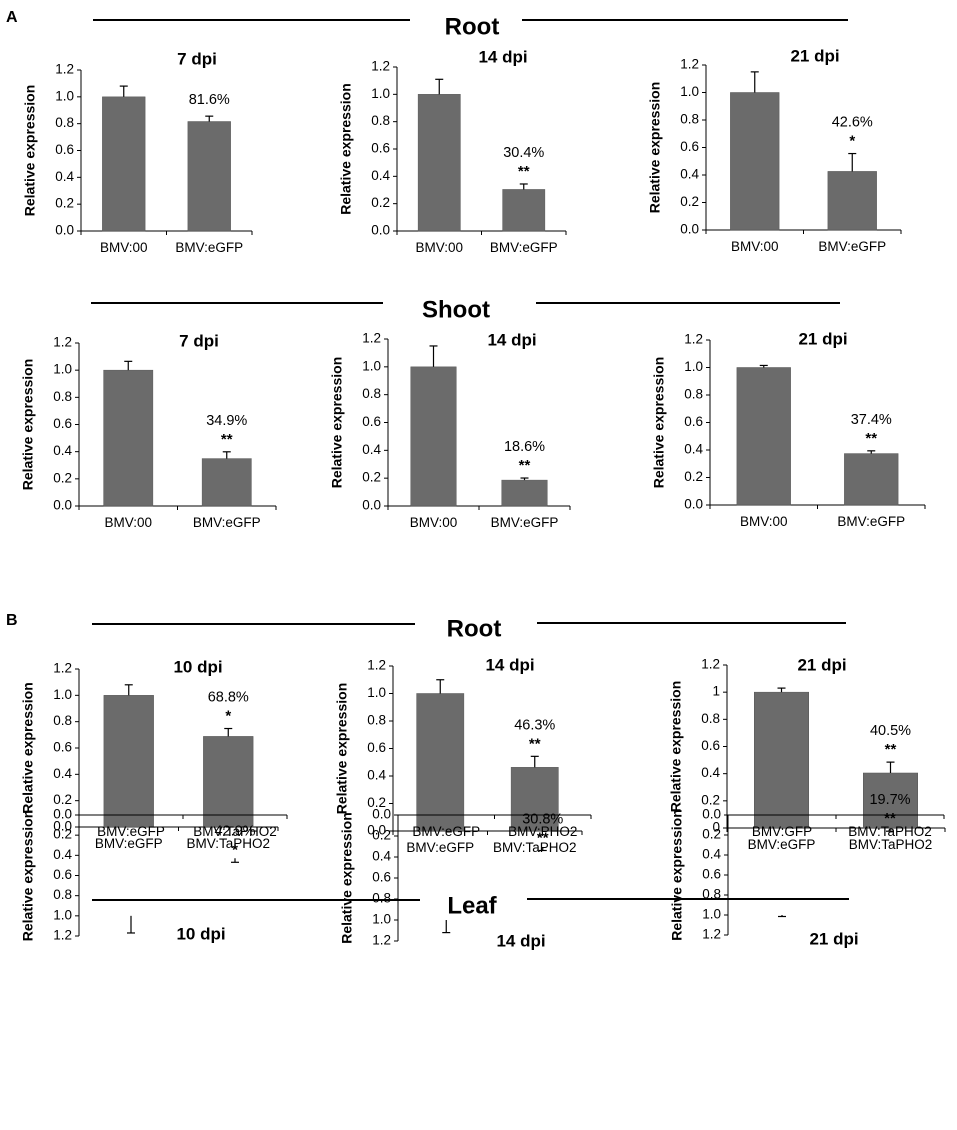 This screenshot has height=1130, width=957. I want to click on panel-a-shoot-chart-7-dpi-ylabel: Relative expression, so click(28, 425).